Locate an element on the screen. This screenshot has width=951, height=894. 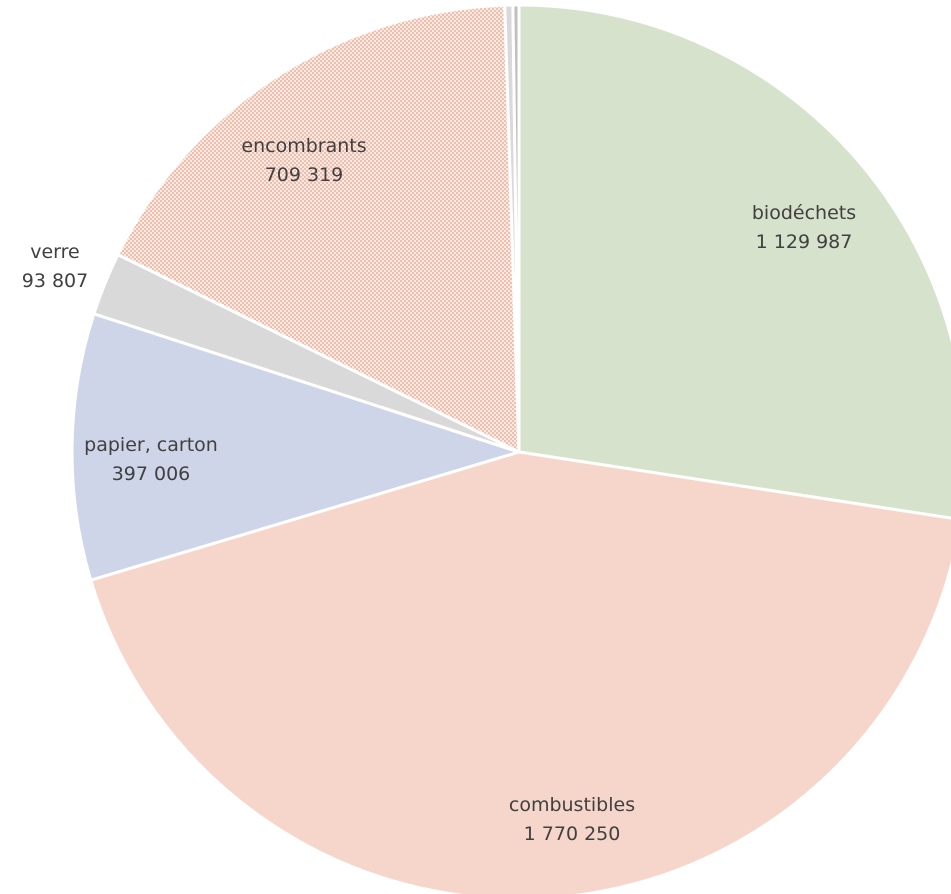
slice-value-verre: 93 807 is located at coordinates (55, 281).